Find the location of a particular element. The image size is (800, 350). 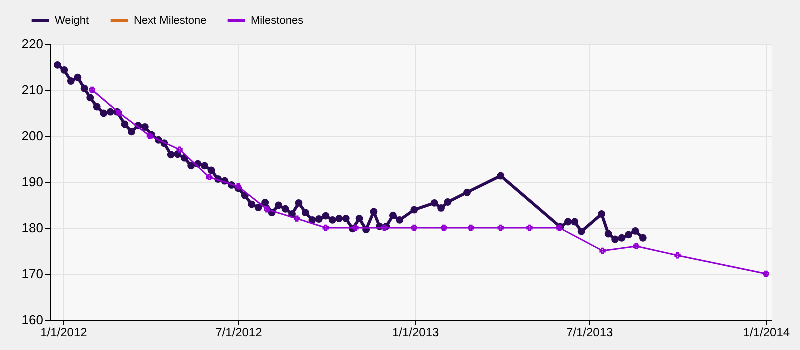

y-tick-label: 160 is located at coordinates (33, 320).